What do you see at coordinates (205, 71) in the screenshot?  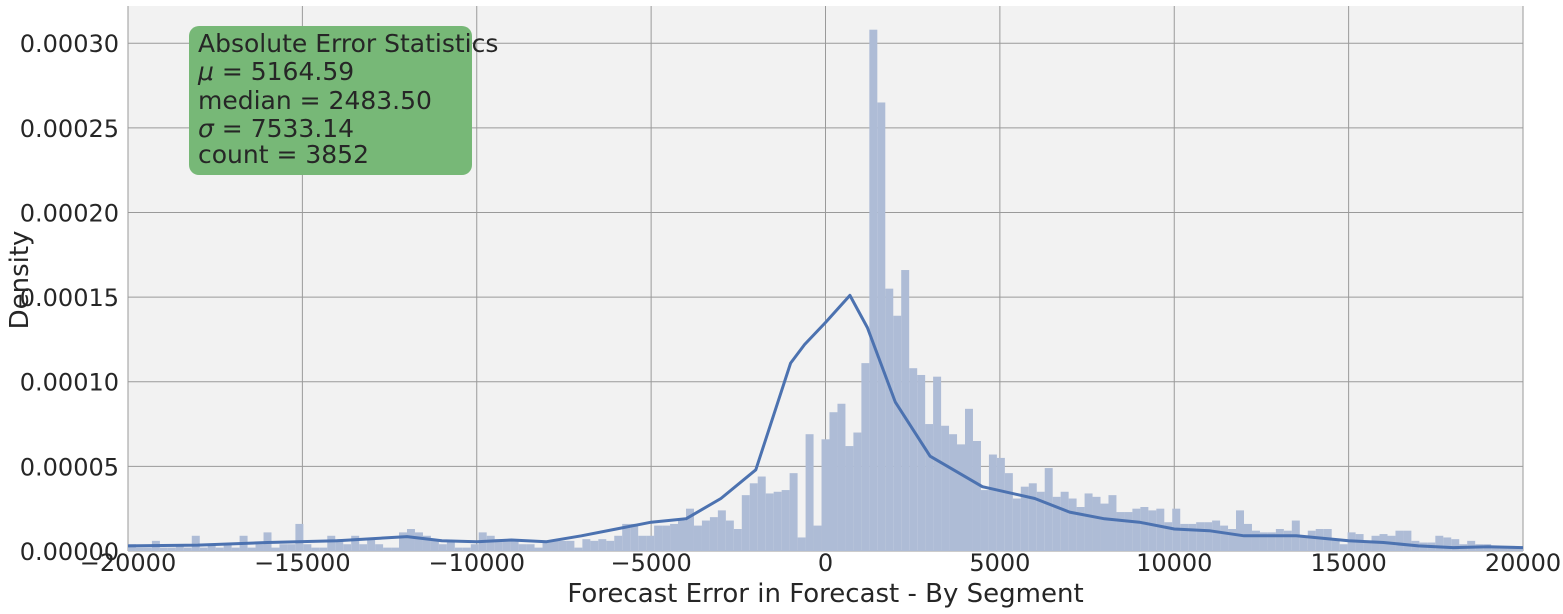 I see `stats-mean-symbol: μ` at bounding box center [205, 71].